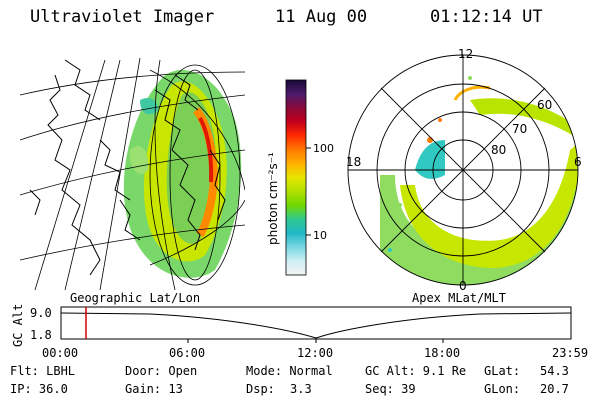 This screenshot has width=600, height=400. Describe the element at coordinates (273, 198) in the screenshot. I see `colorbar-unit-label: photon cm⁻²s⁻¹` at that location.